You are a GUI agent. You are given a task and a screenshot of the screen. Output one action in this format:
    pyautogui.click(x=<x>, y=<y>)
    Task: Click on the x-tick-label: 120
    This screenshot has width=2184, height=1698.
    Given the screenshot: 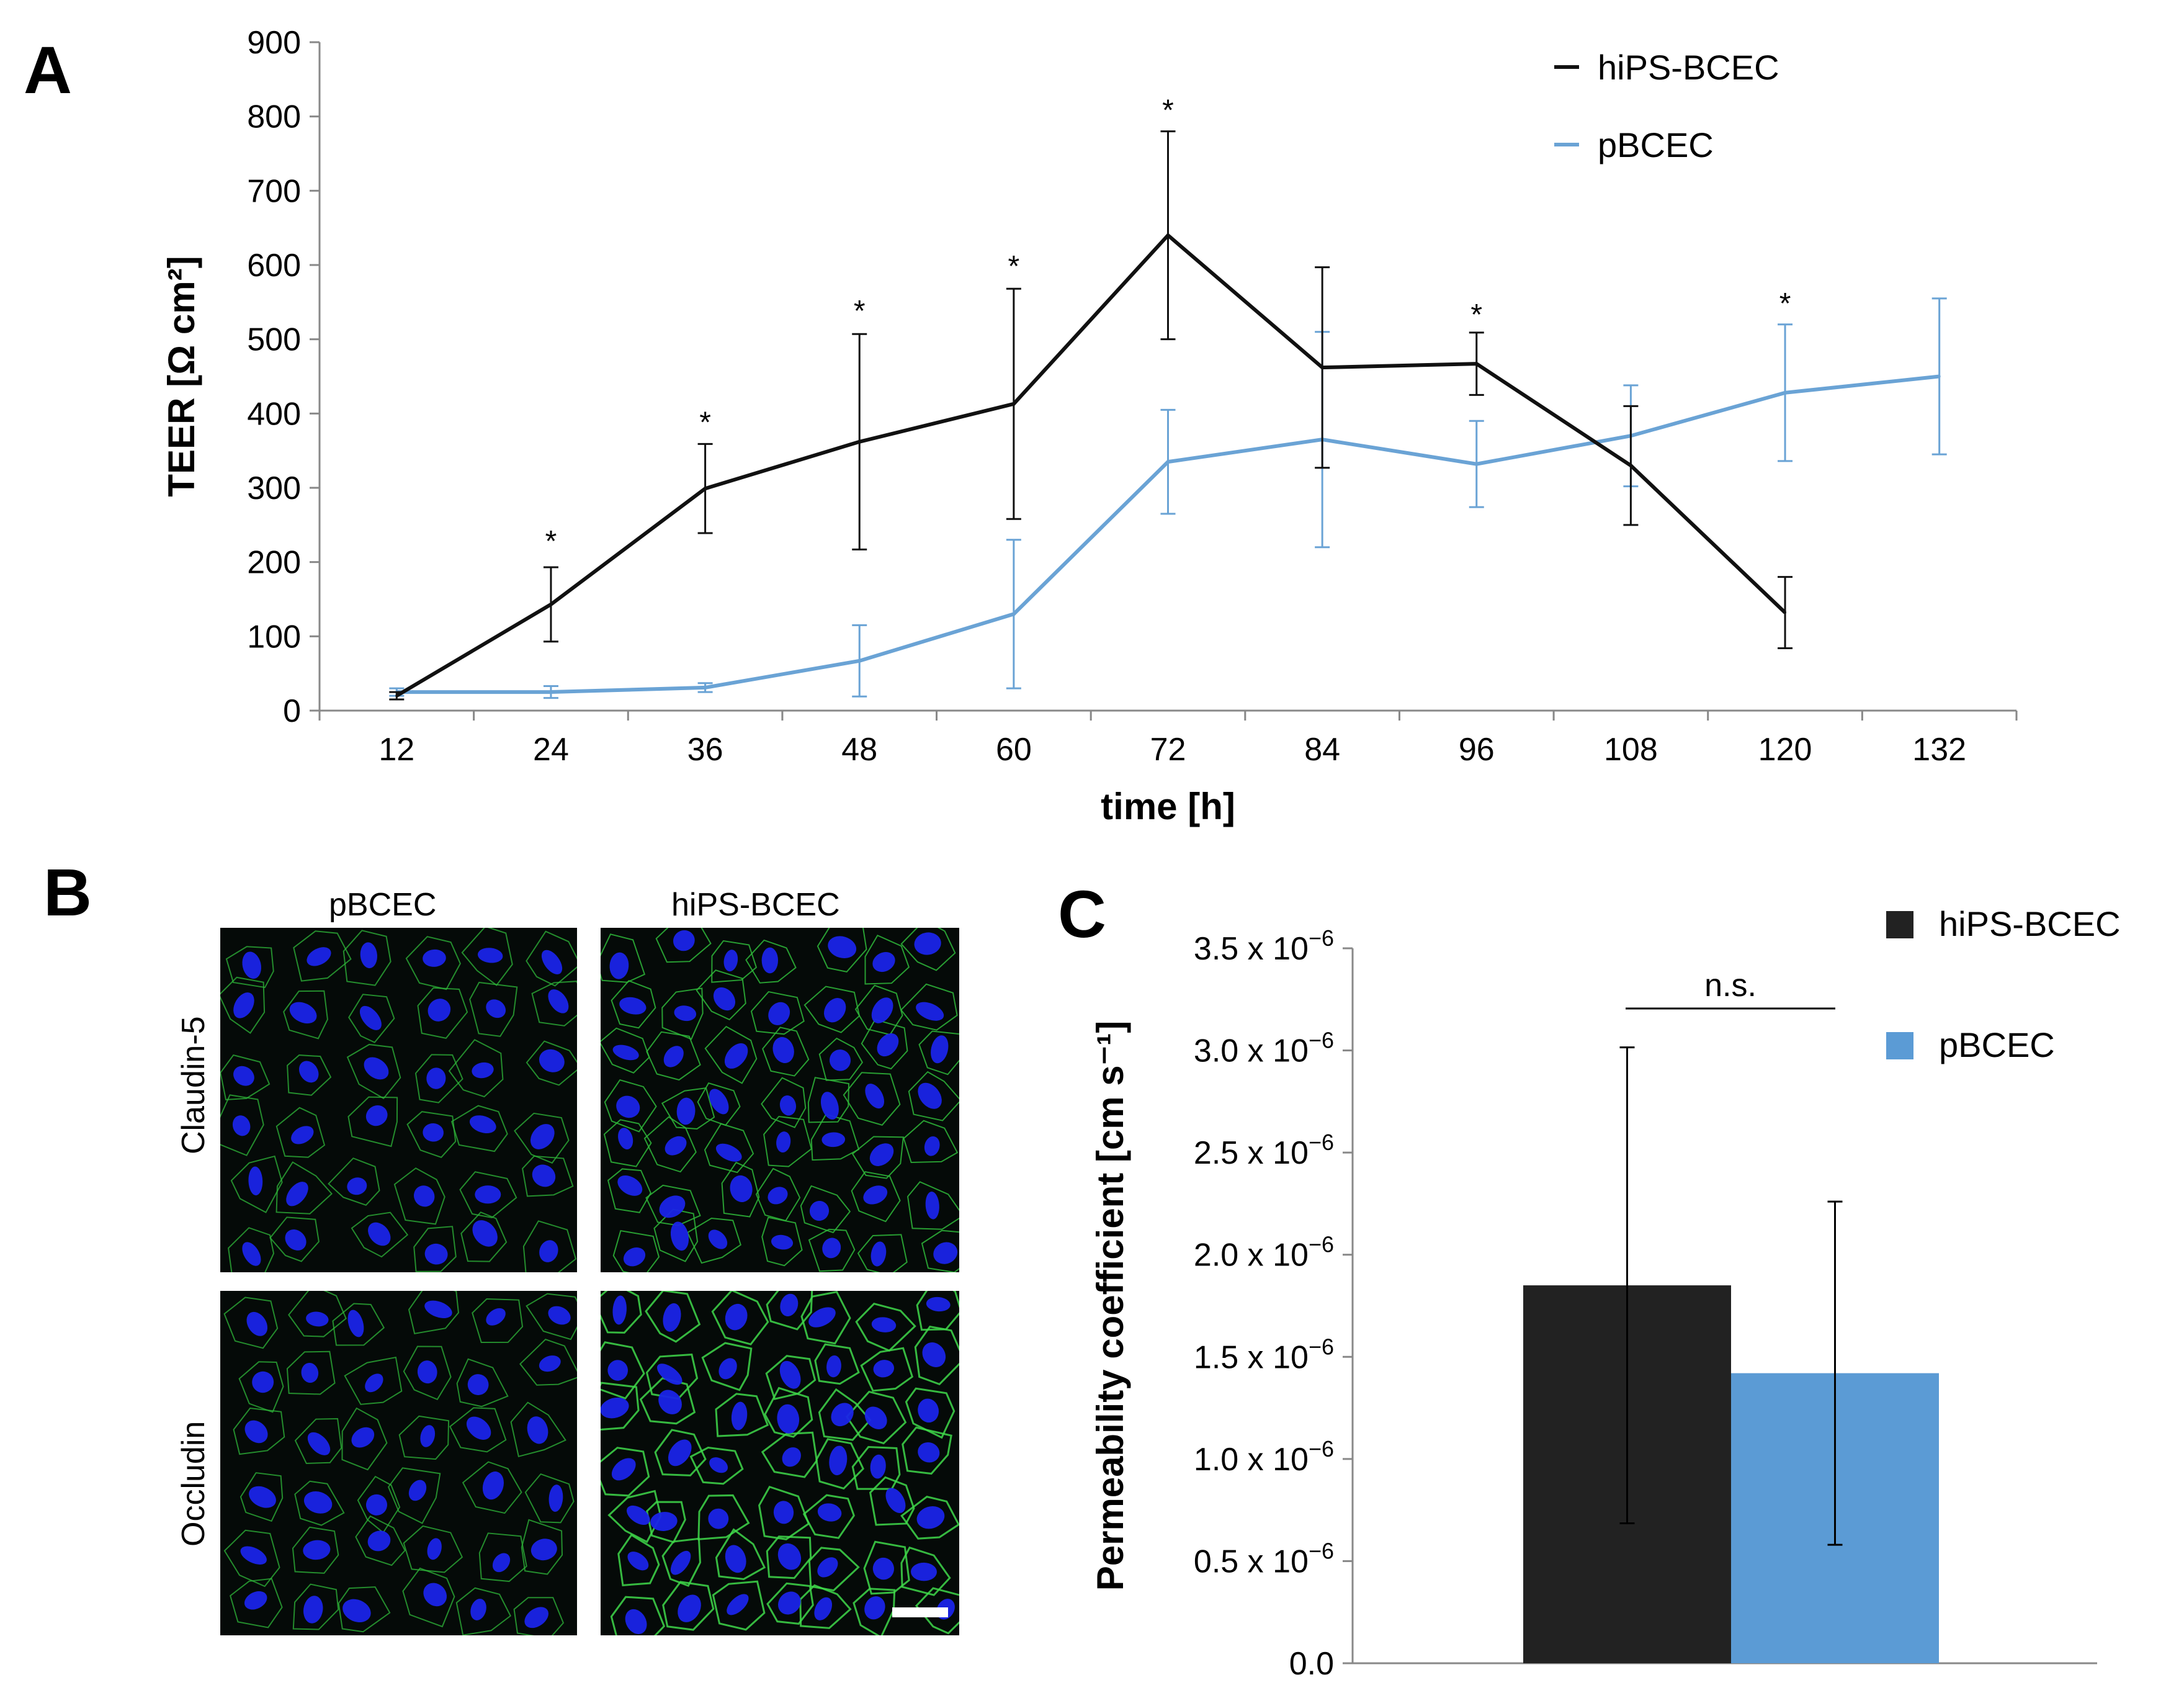 What is the action you would take?
    pyautogui.click(x=1785, y=750)
    